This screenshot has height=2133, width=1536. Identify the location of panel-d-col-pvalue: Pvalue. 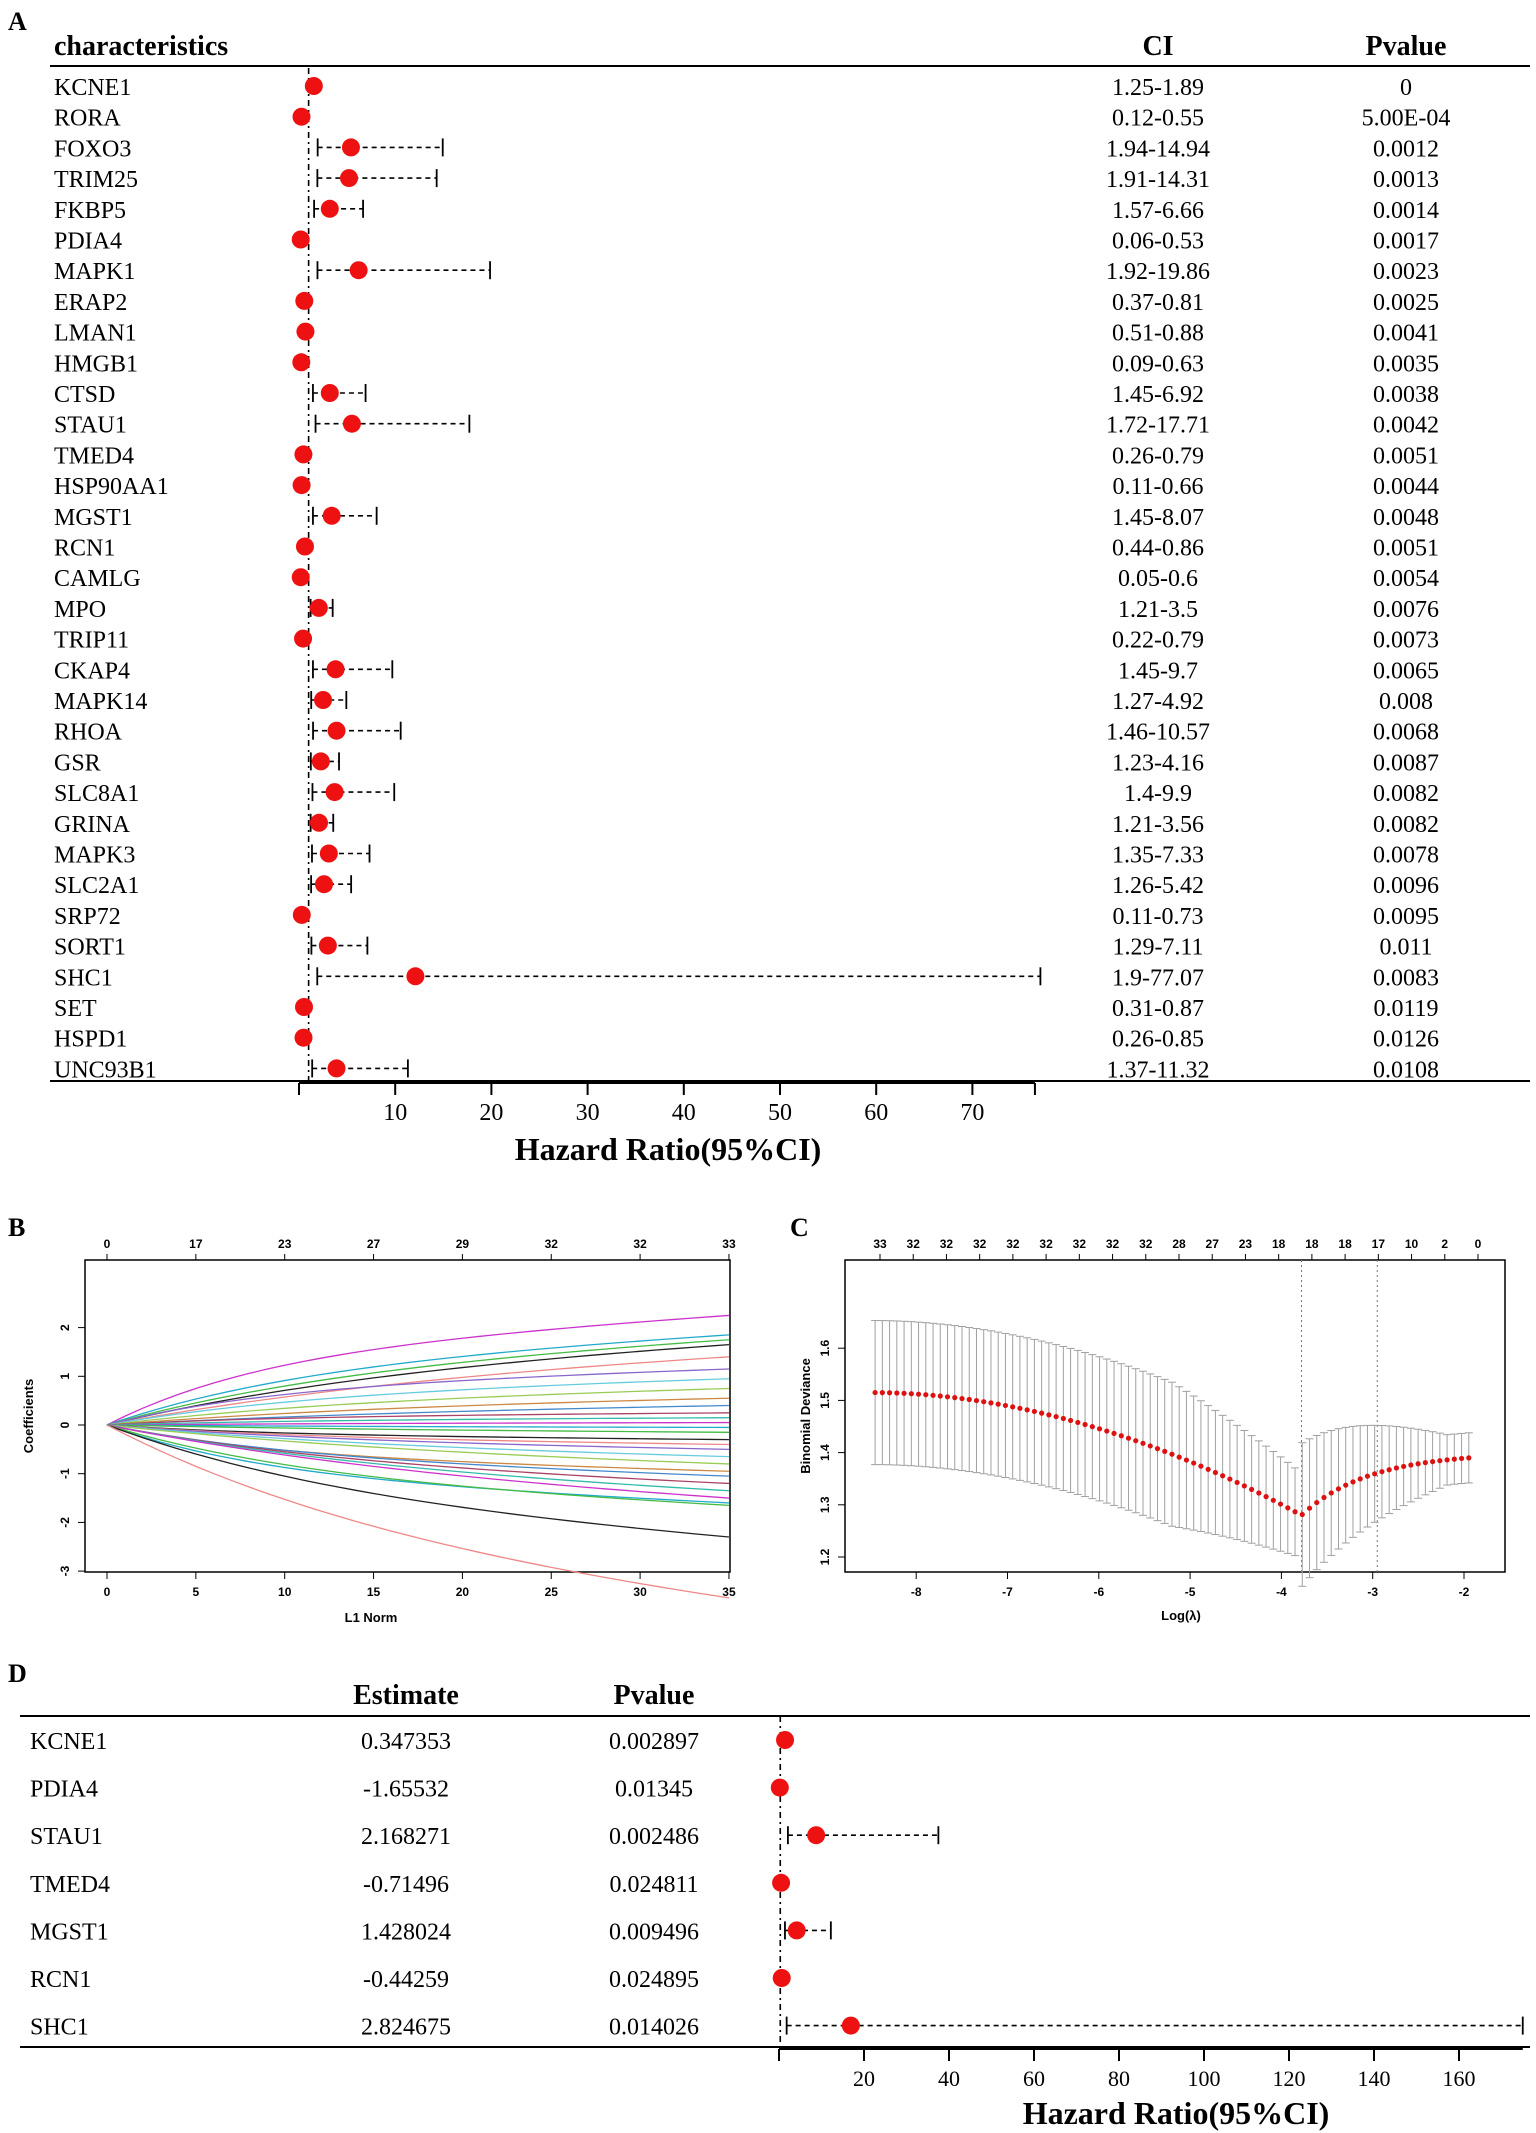
(654, 1695).